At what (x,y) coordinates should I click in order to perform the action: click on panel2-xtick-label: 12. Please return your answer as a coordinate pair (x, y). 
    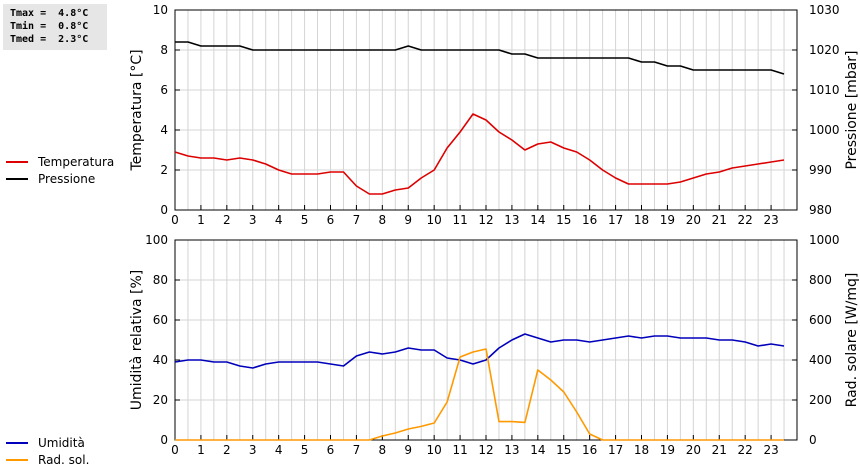
    Looking at the image, I should click on (485, 450).